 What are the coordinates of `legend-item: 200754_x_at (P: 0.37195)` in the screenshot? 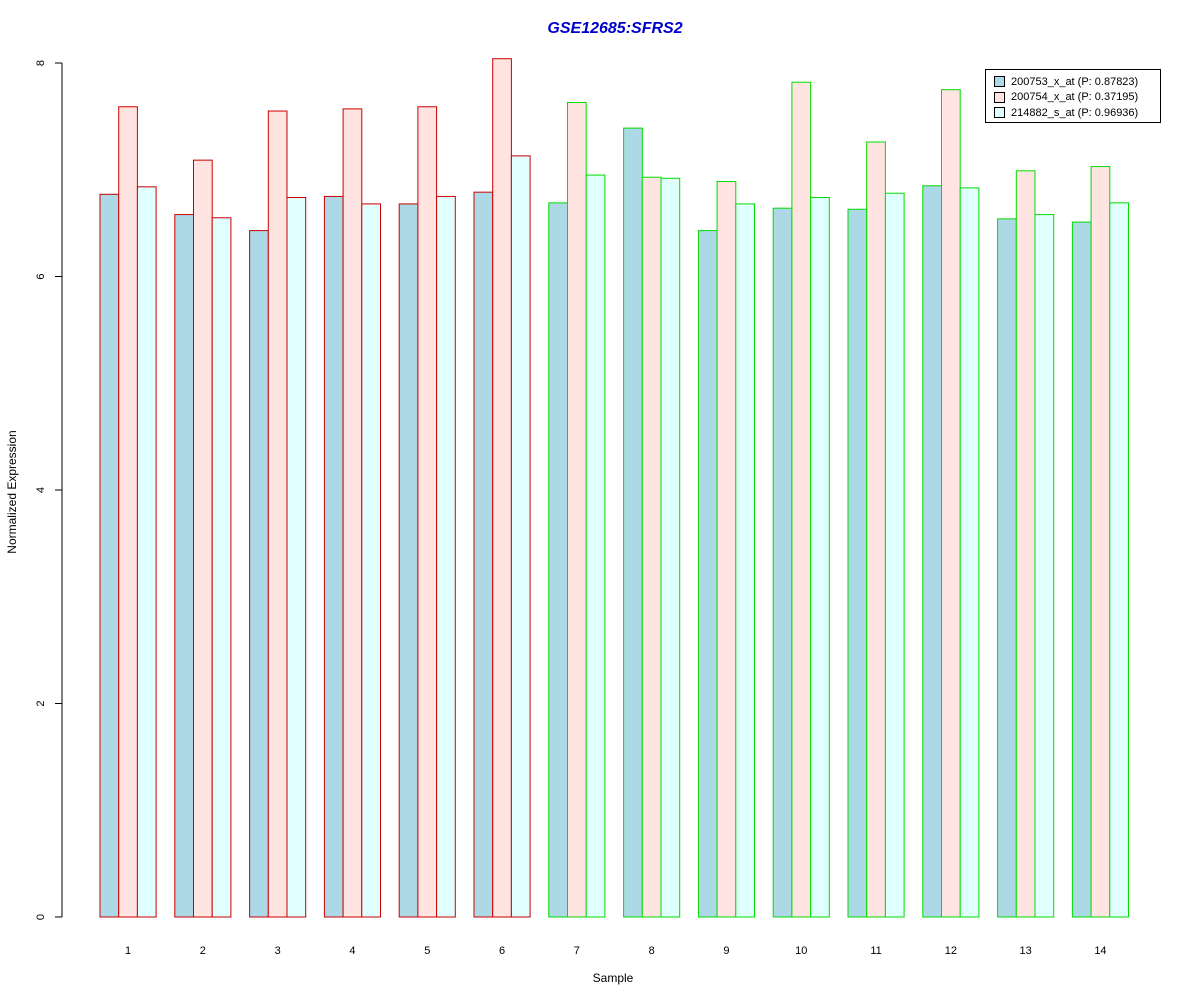 It's located at (1077, 98).